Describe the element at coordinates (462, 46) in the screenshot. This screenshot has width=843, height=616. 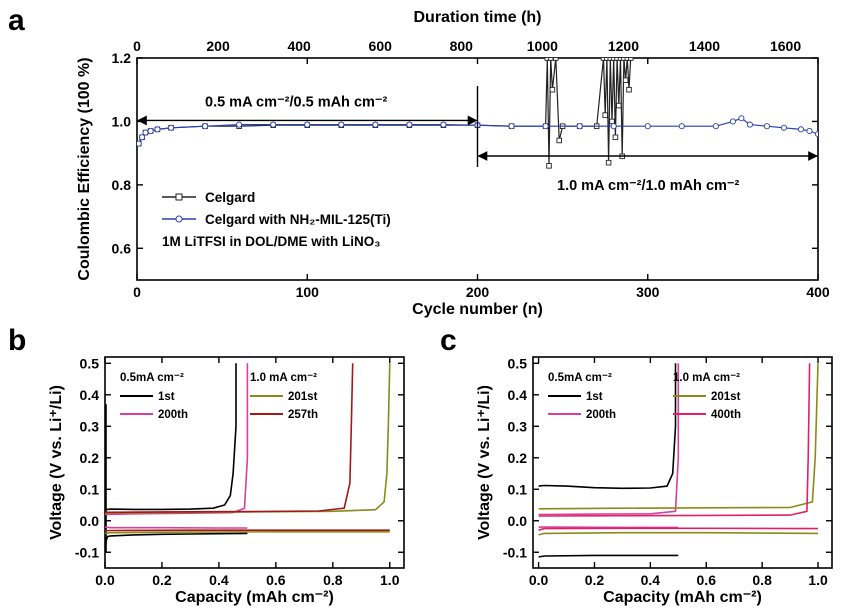
I see `x2-tick-label: 800` at that location.